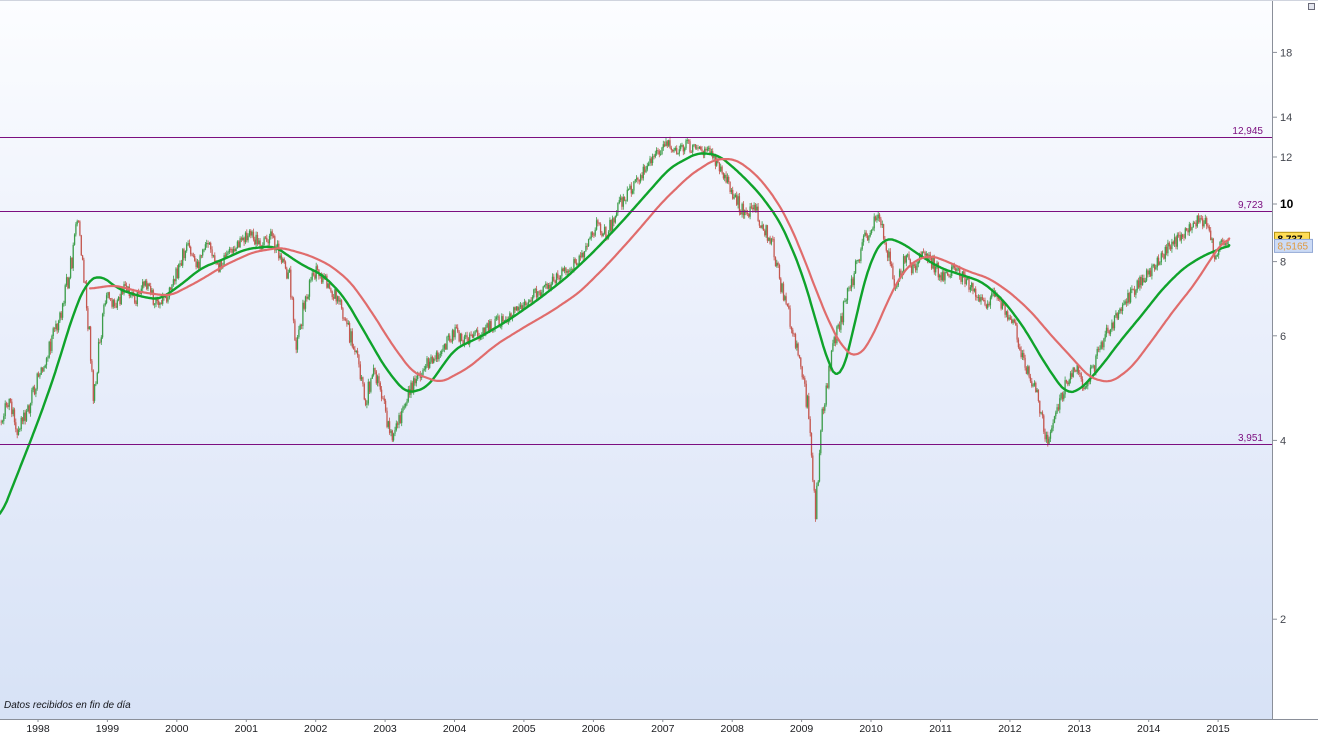 The height and width of the screenshot is (735, 1318). I want to click on price-tick-label: 6, so click(1283, 337).